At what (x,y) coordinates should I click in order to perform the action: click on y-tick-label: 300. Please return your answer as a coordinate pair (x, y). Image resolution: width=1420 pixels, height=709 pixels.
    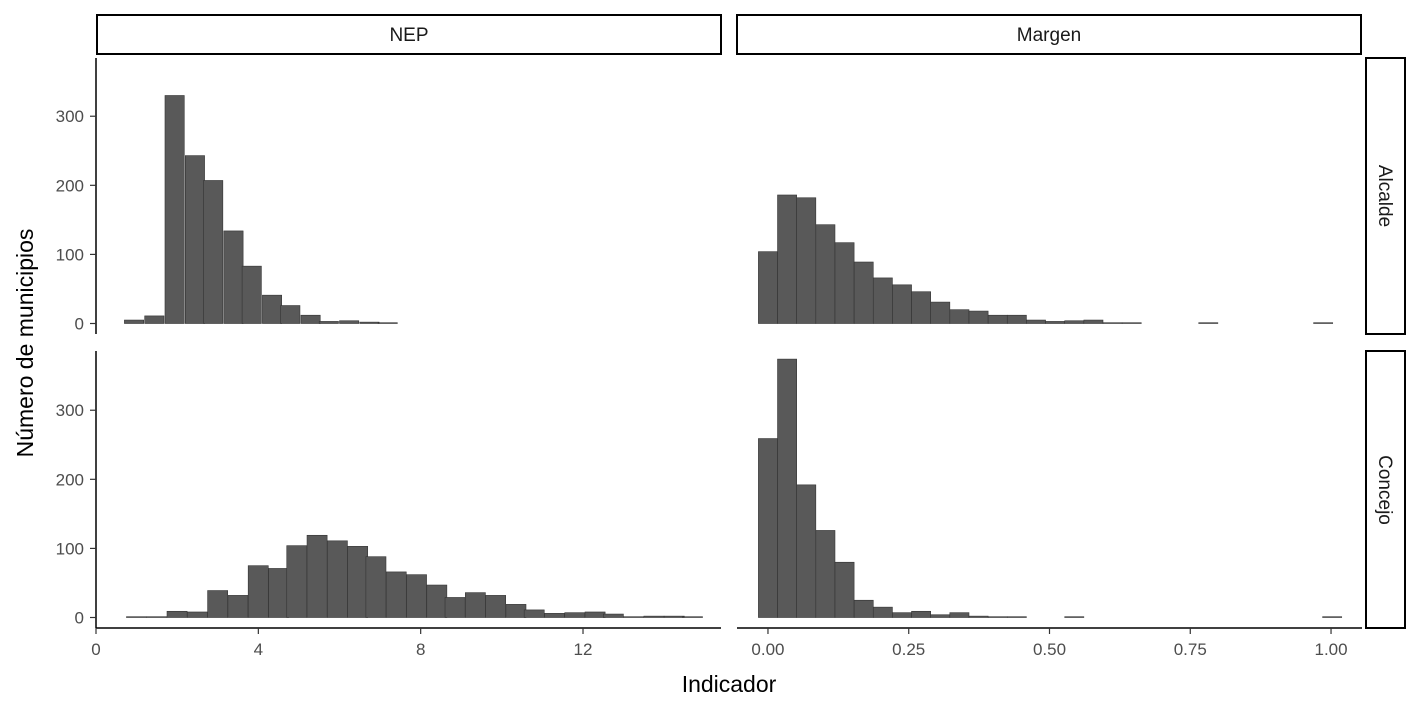
    Looking at the image, I should click on (70, 410).